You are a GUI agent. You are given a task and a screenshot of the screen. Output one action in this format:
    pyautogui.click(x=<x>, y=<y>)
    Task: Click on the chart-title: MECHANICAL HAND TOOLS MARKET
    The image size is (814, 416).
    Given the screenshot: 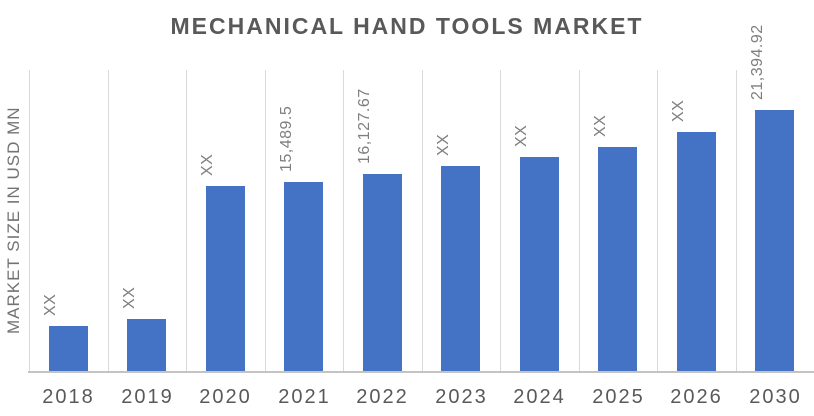 What is the action you would take?
    pyautogui.click(x=407, y=26)
    